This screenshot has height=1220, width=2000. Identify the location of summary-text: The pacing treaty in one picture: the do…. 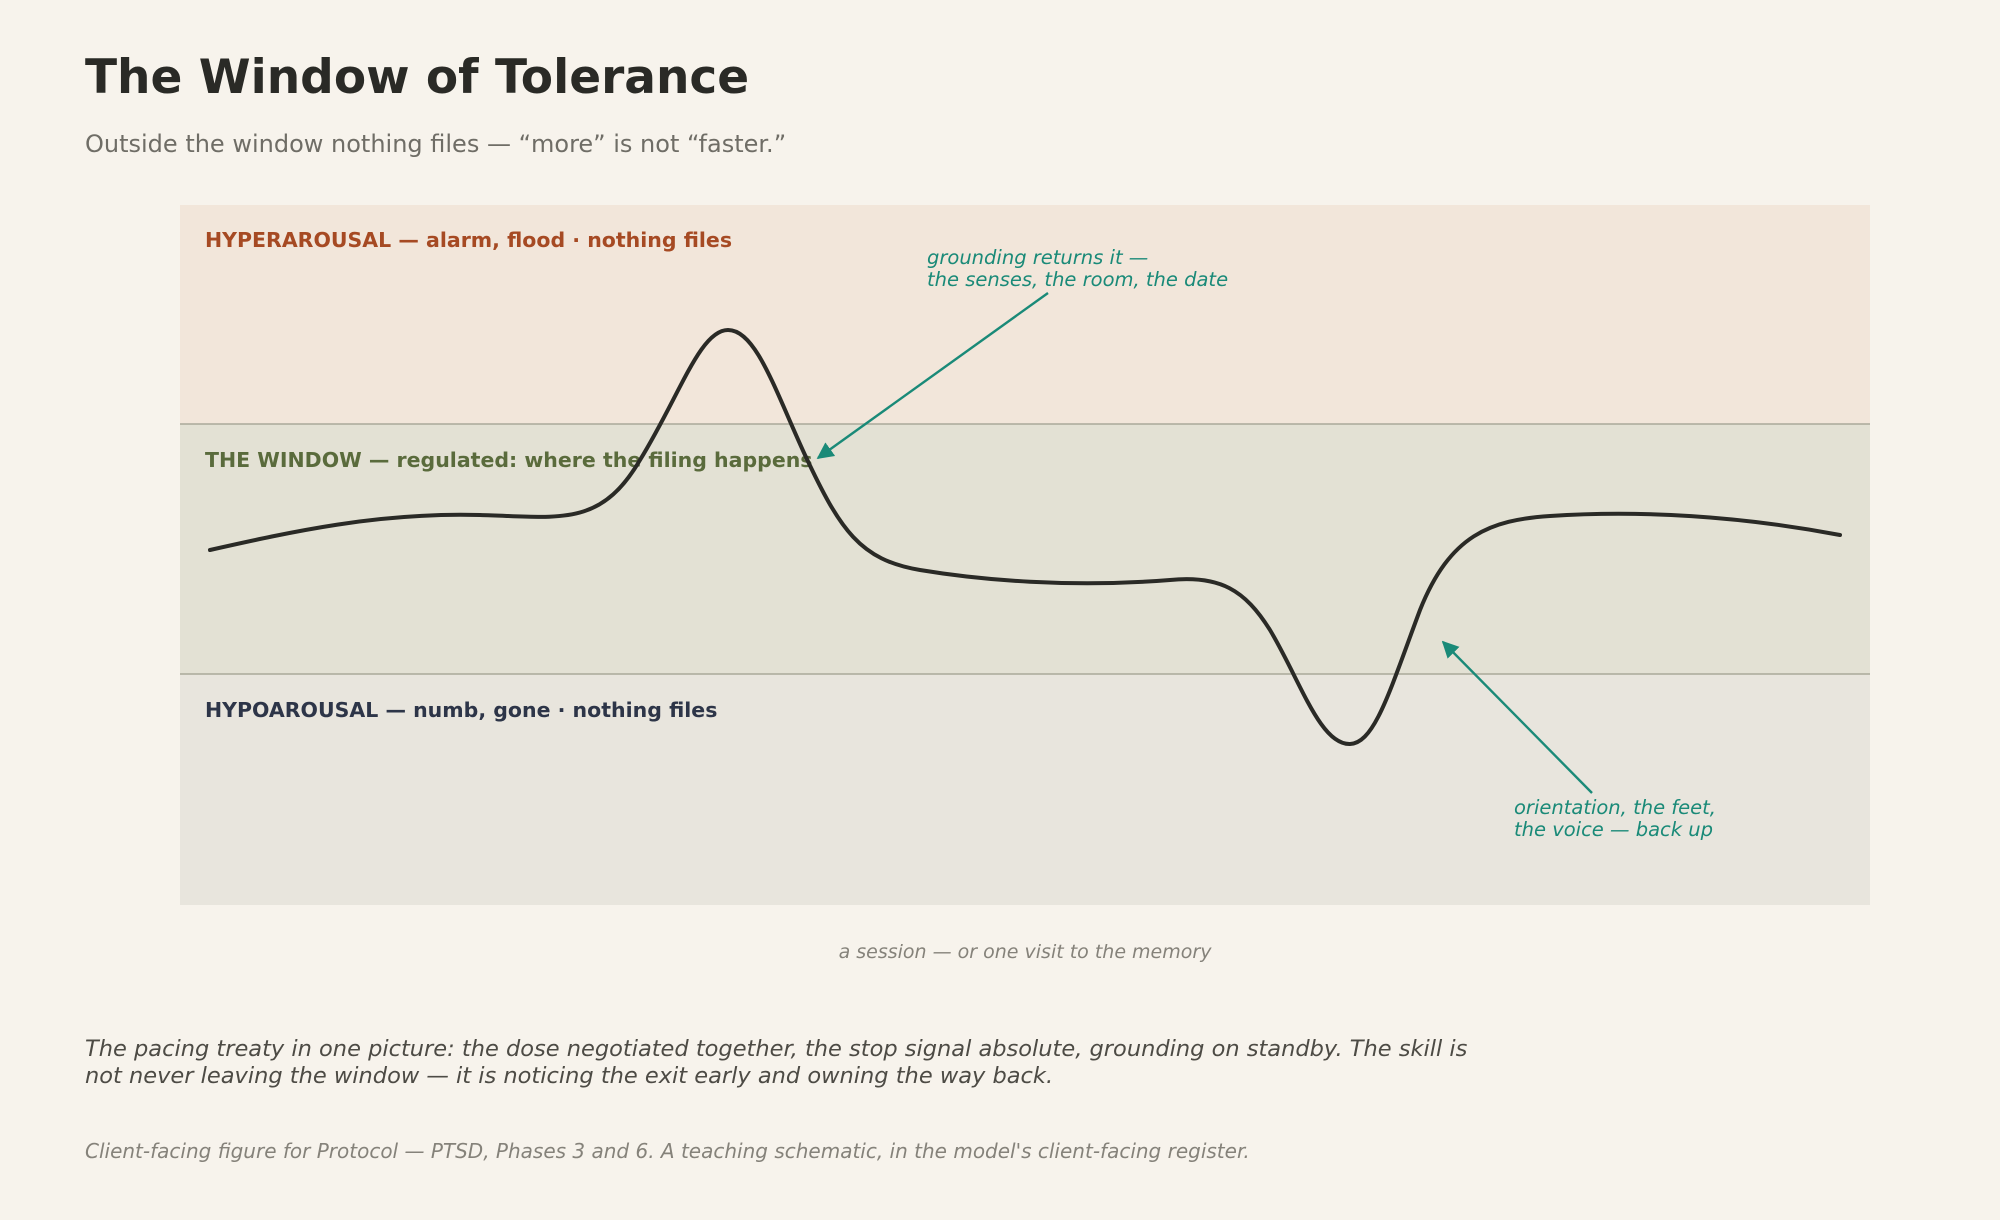
(776, 1062).